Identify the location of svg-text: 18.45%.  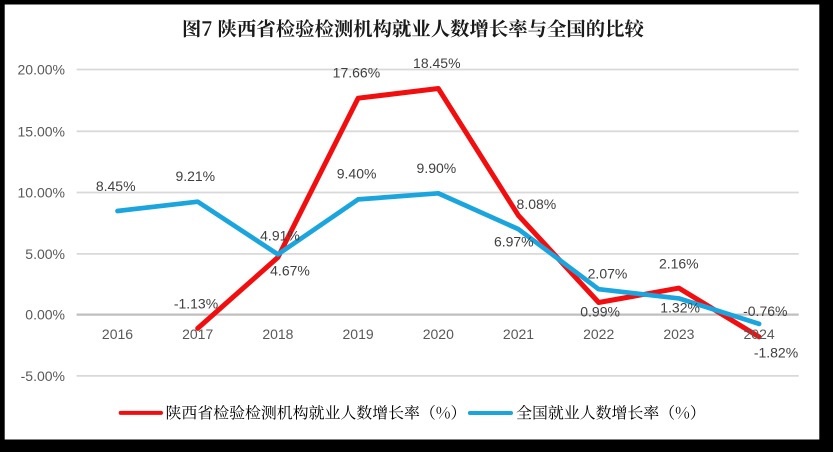
(436, 63).